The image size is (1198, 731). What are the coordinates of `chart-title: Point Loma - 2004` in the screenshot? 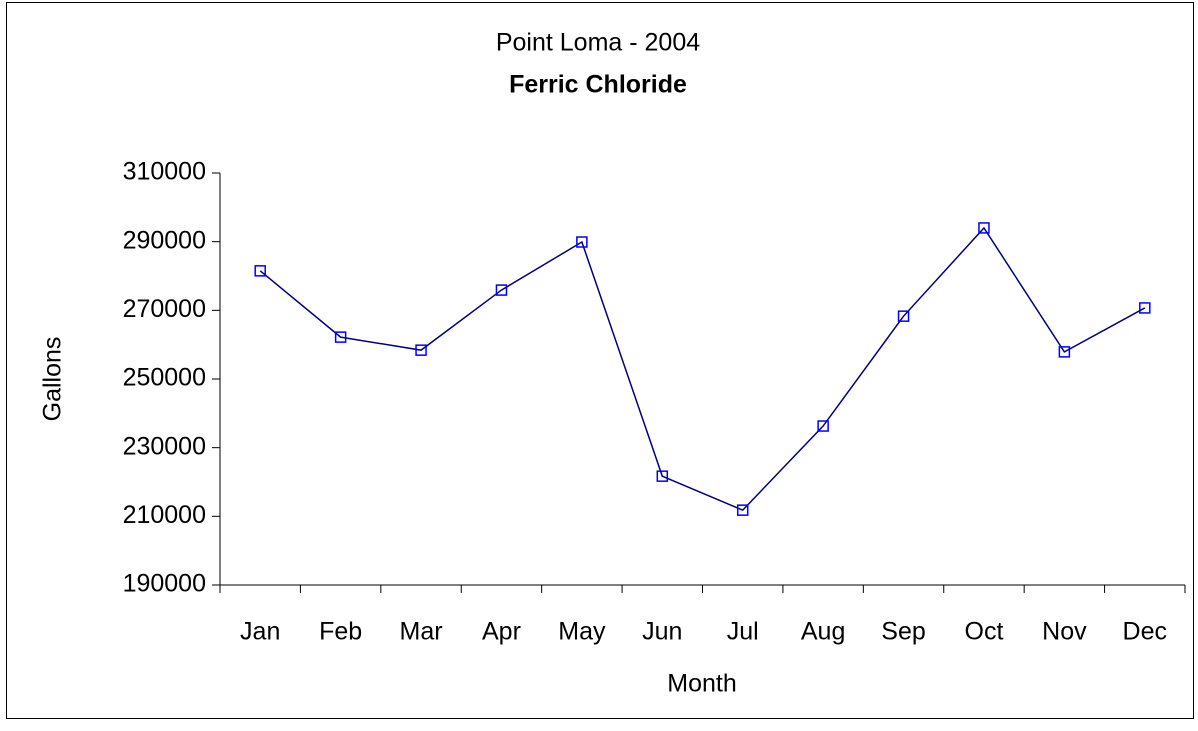 It's located at (598, 43).